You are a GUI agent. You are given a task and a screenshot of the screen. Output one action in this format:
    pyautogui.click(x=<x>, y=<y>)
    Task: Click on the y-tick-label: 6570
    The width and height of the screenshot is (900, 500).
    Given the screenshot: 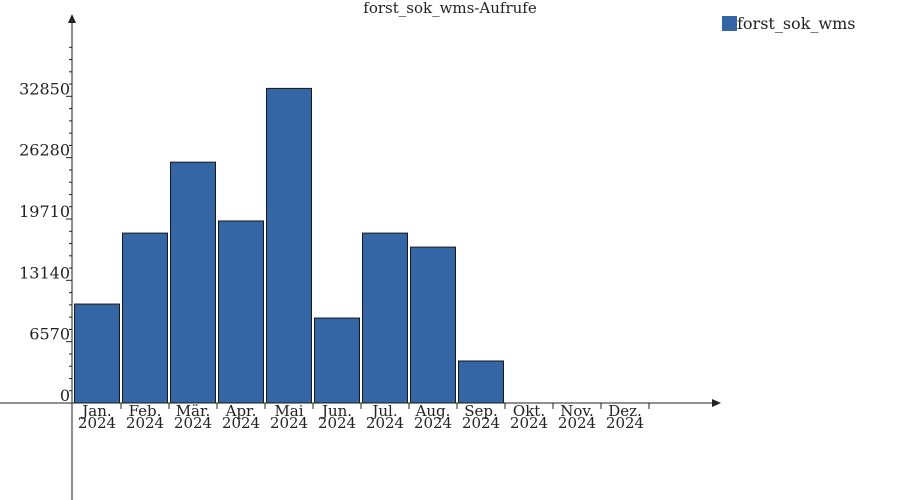 What is the action you would take?
    pyautogui.click(x=49, y=334)
    